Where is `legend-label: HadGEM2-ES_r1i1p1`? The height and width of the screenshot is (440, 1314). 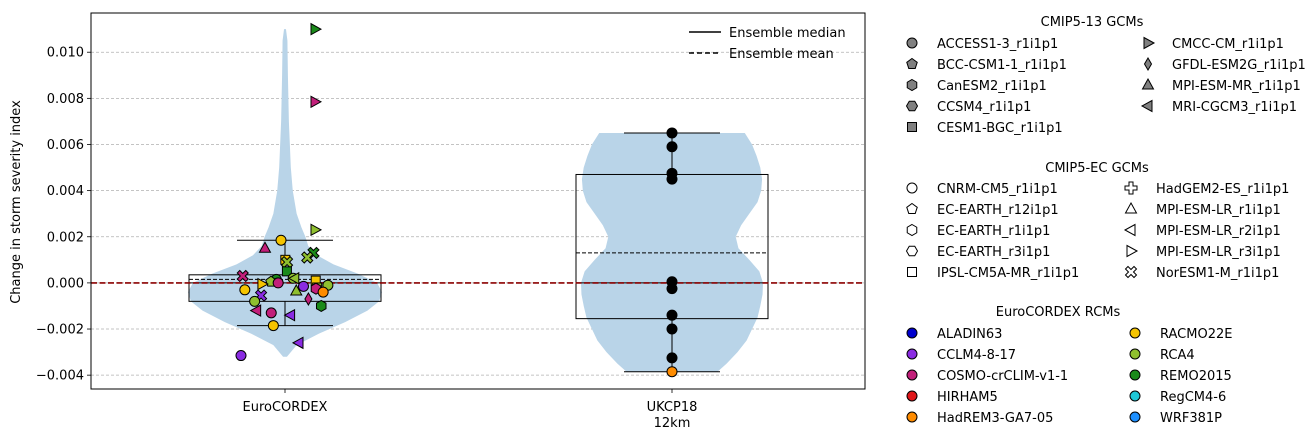 legend-label: HadGEM2-ES_r1i1p1 is located at coordinates (1222, 189).